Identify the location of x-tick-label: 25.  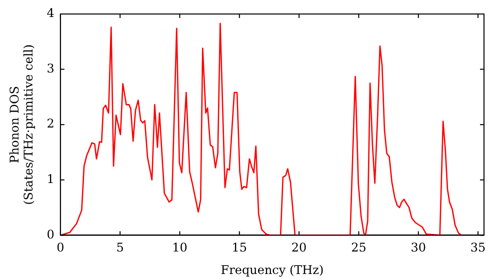
(358, 247).